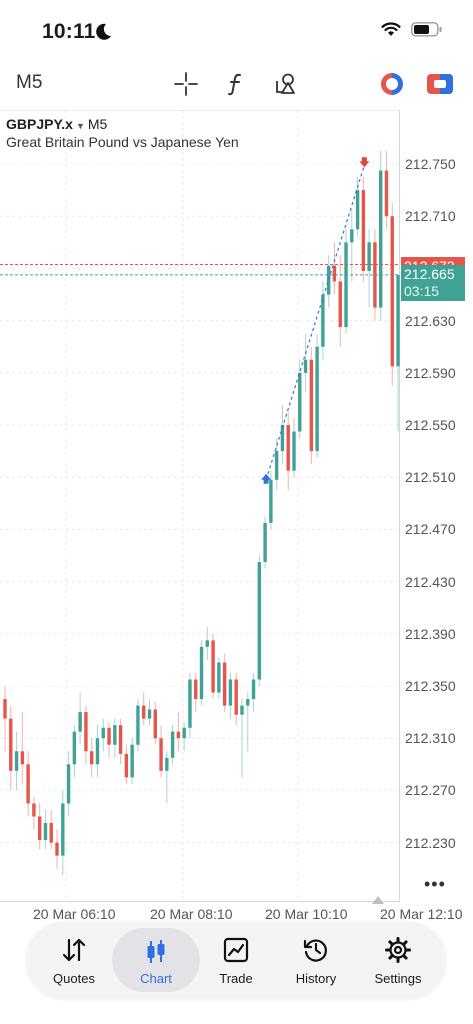 This screenshot has height=1024, width=473. What do you see at coordinates (378, 900) in the screenshot?
I see `chart-shift-icon` at bounding box center [378, 900].